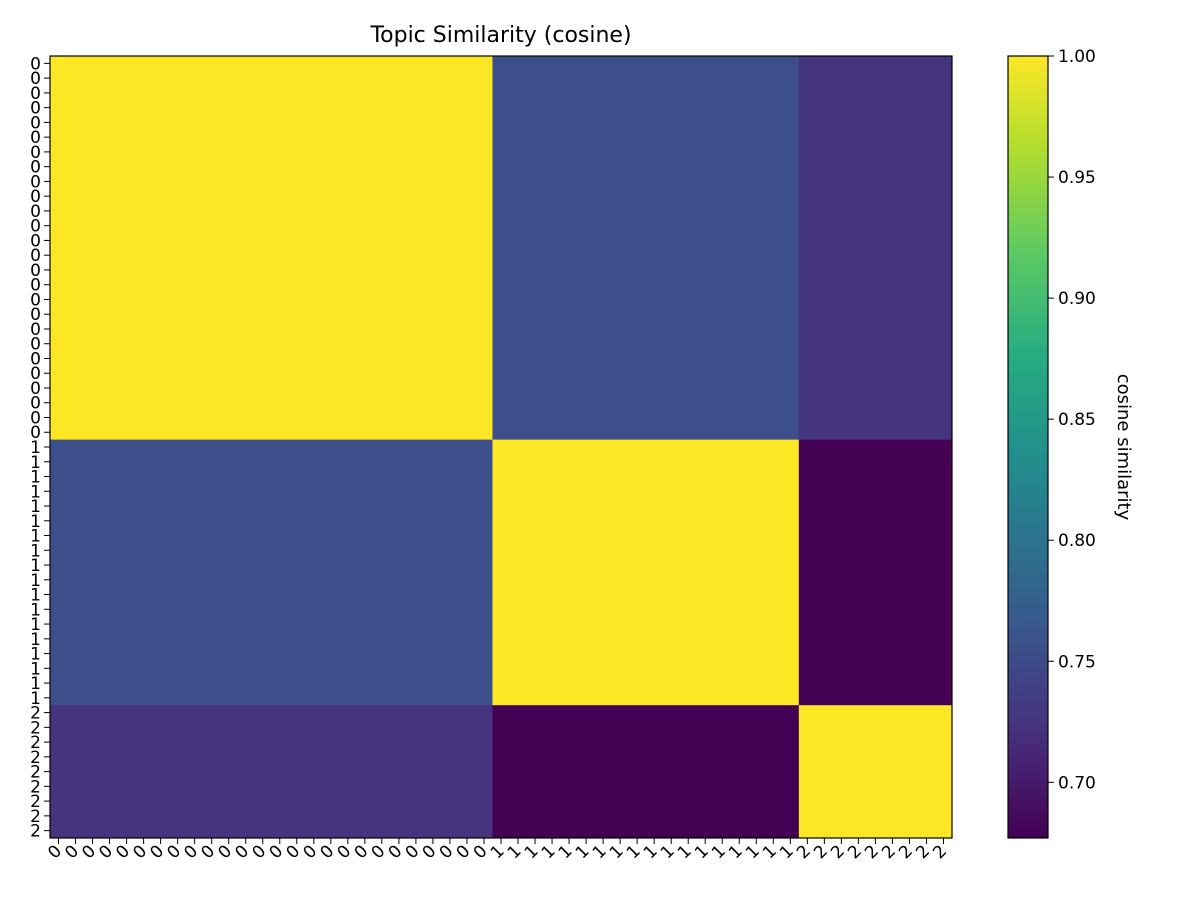  Describe the element at coordinates (500, 35) in the screenshot. I see `chart-title: Topic Similarity (cosine)` at that location.